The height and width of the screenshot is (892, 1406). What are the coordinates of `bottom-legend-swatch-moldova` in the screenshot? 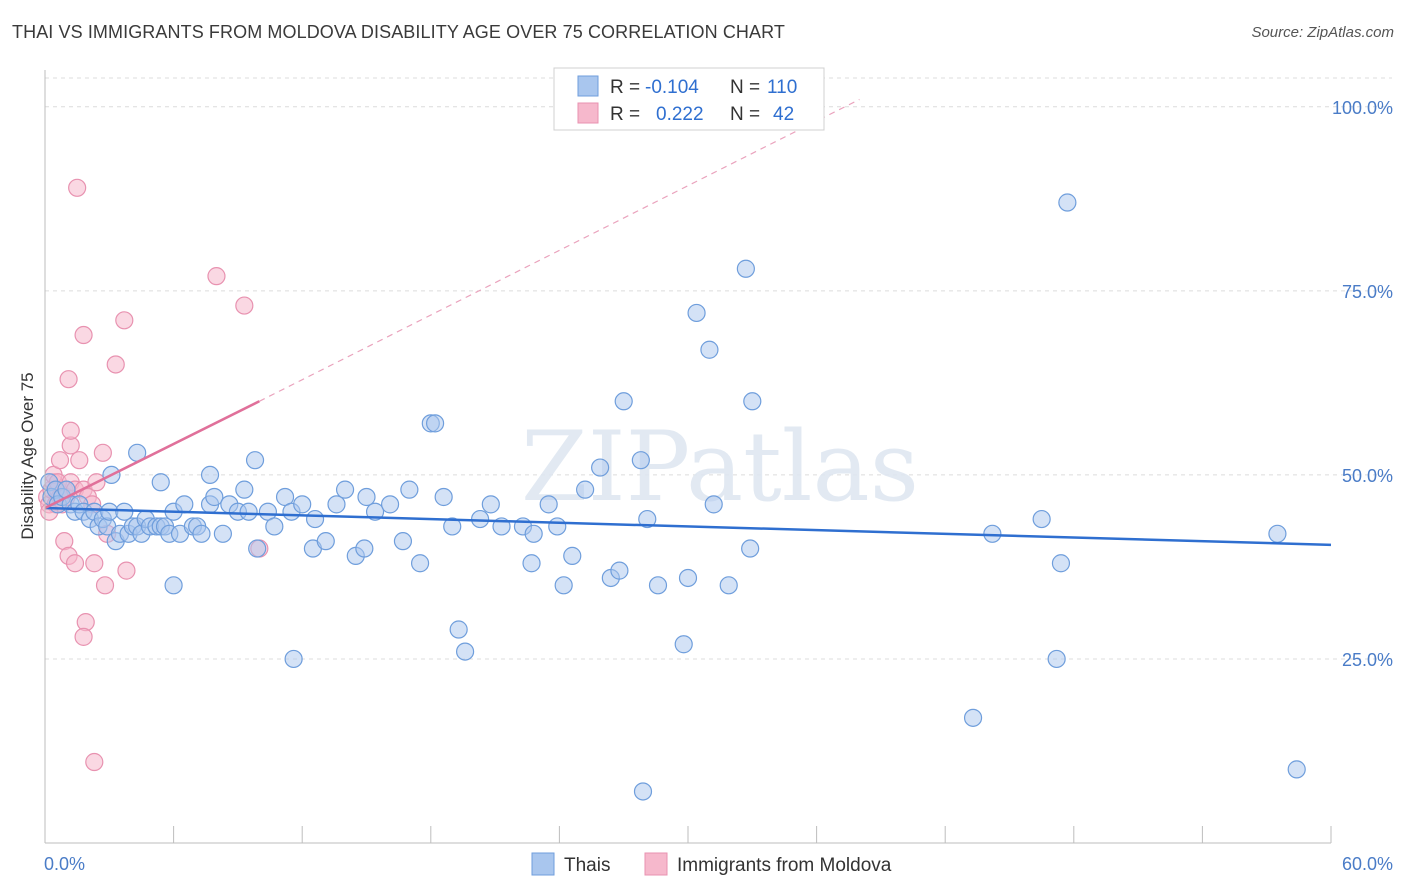 It's located at (656, 864).